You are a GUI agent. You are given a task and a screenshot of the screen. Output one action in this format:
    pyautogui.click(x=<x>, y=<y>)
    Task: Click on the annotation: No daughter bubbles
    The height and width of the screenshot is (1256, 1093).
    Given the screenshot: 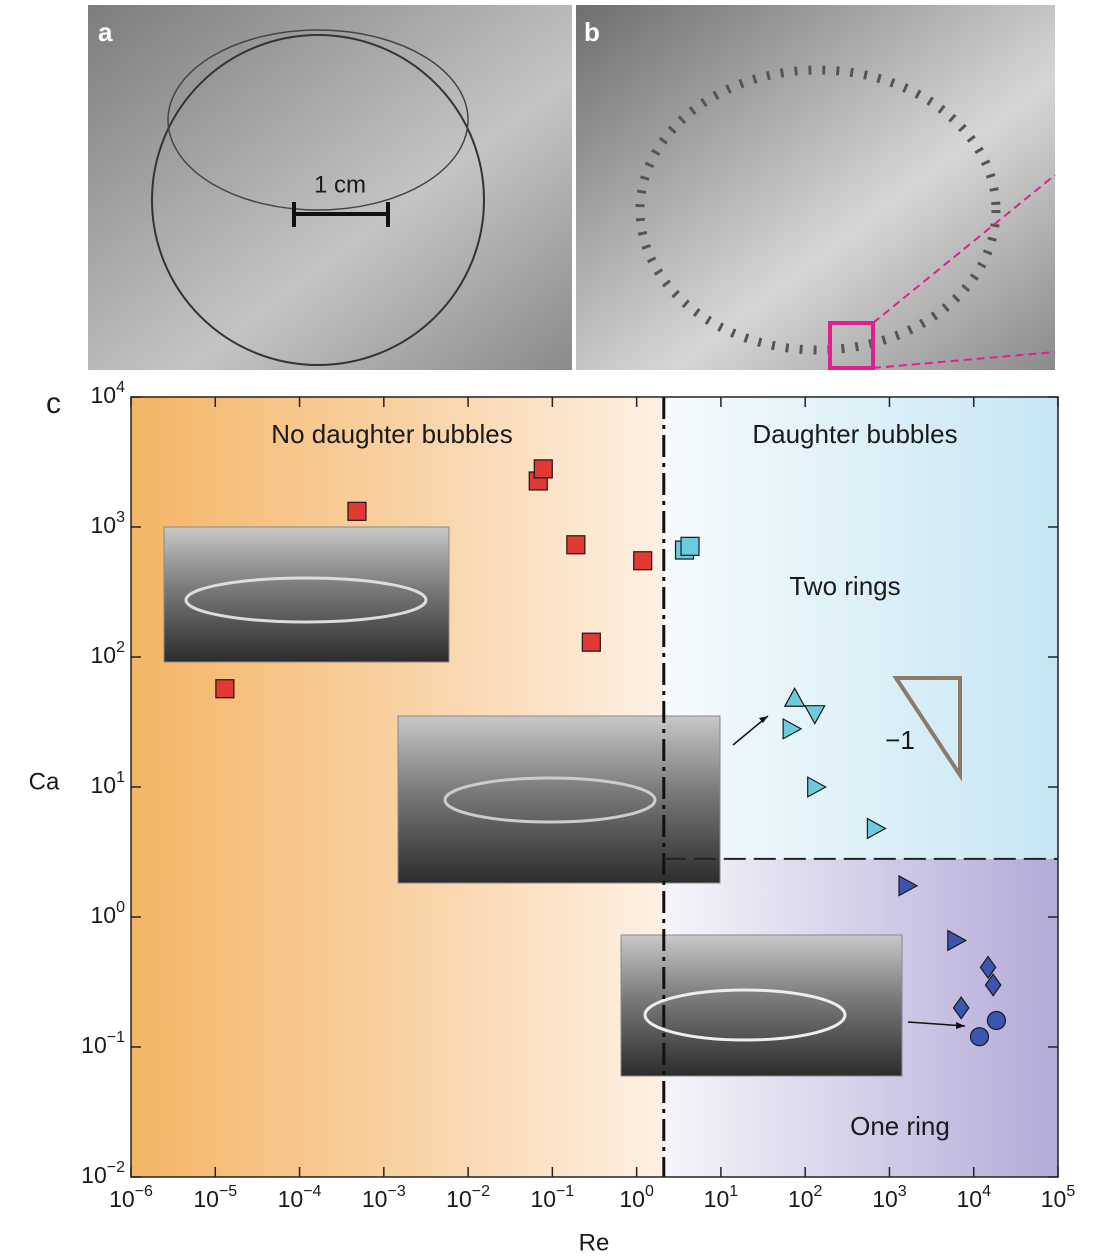 What is the action you would take?
    pyautogui.click(x=391, y=434)
    